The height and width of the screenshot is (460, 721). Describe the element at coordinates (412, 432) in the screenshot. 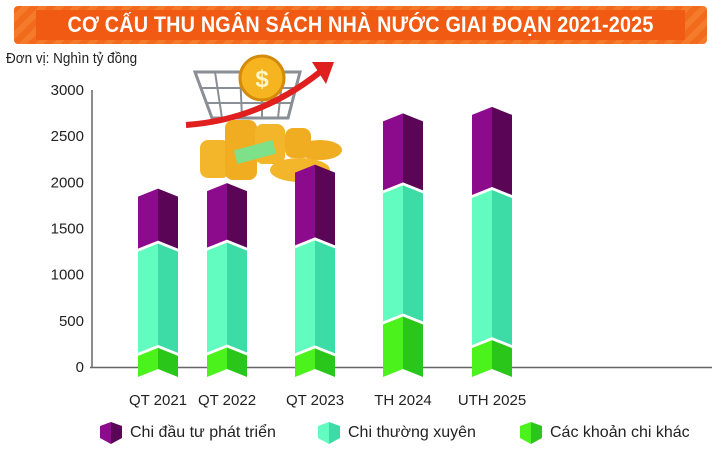

I see `legend-label: Chi thường xuyên` at that location.